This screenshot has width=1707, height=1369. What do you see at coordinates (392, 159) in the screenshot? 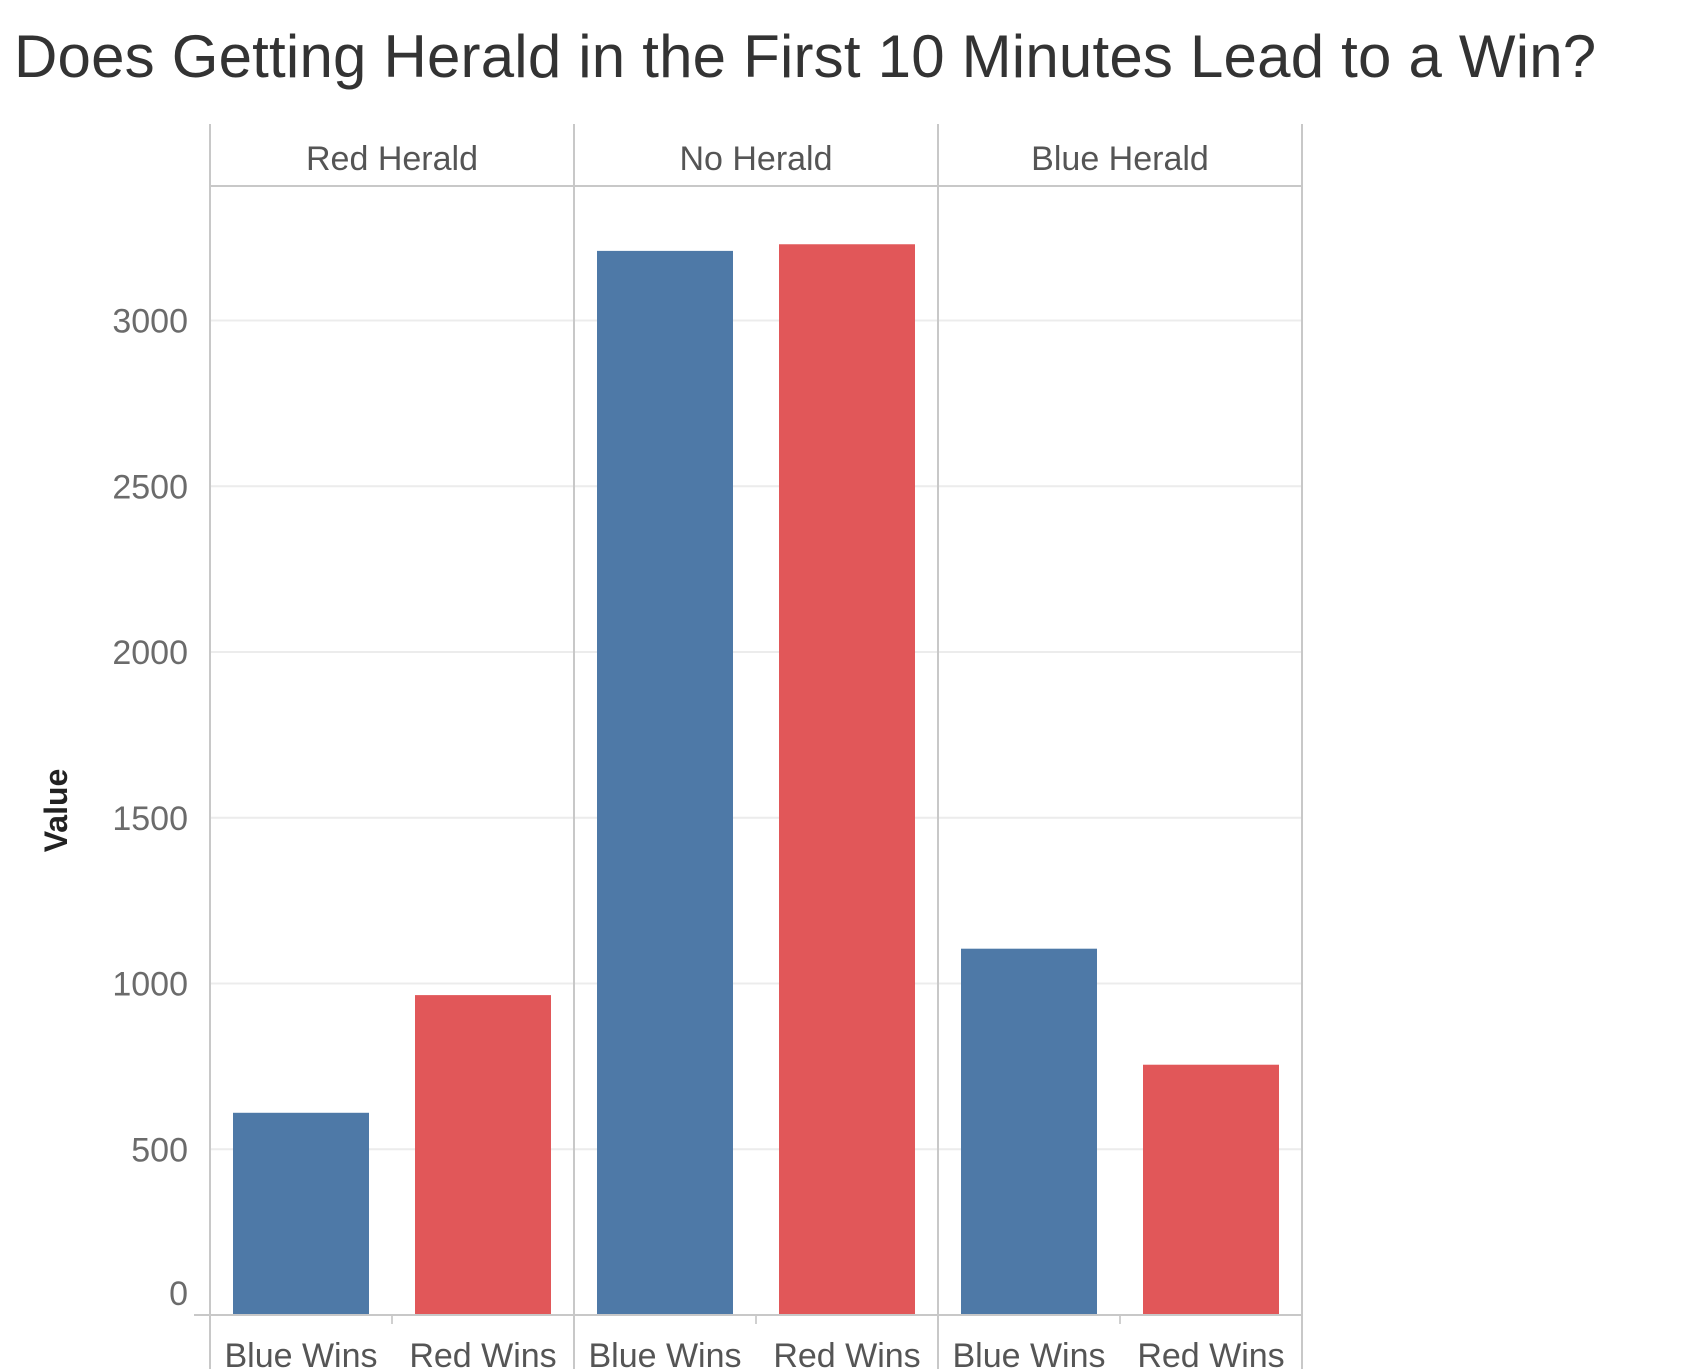
I see `panel-label: Red Herald` at bounding box center [392, 159].